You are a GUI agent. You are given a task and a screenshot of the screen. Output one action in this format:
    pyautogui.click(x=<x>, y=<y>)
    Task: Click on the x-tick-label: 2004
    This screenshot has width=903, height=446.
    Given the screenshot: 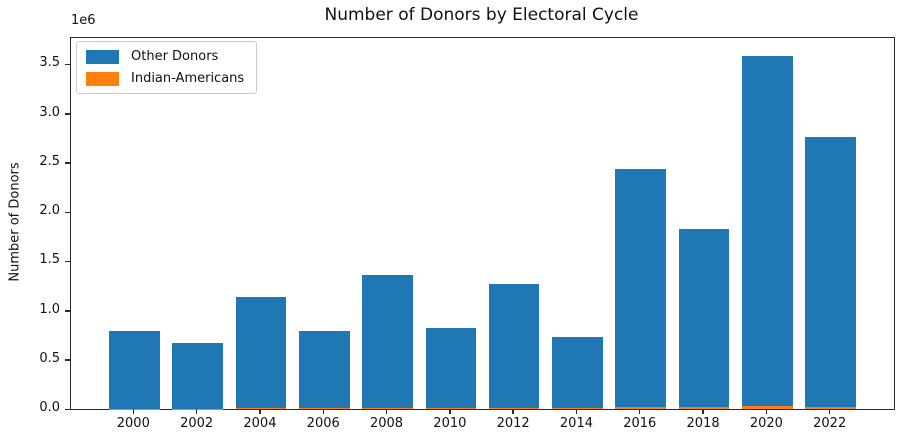 What is the action you would take?
    pyautogui.click(x=260, y=423)
    